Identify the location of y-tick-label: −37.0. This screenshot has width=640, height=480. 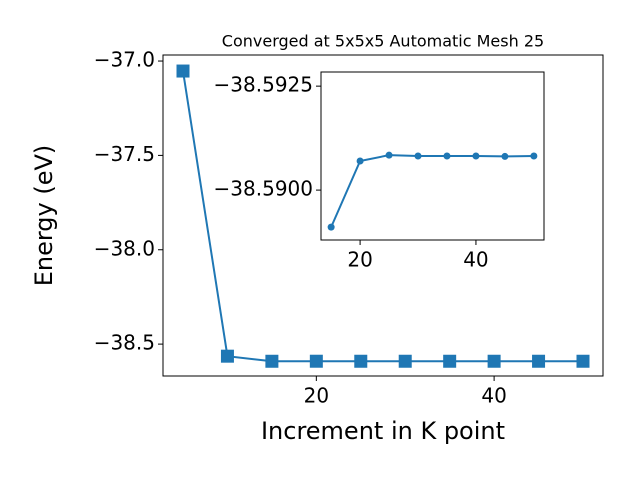
(124, 60).